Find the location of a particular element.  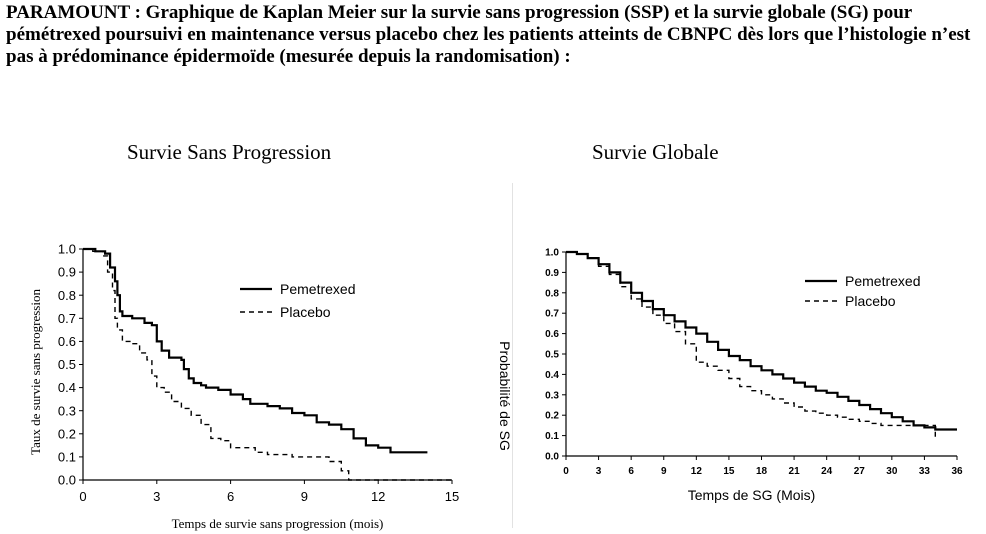

os-chart-title: Survie Globale is located at coordinates (655, 152).